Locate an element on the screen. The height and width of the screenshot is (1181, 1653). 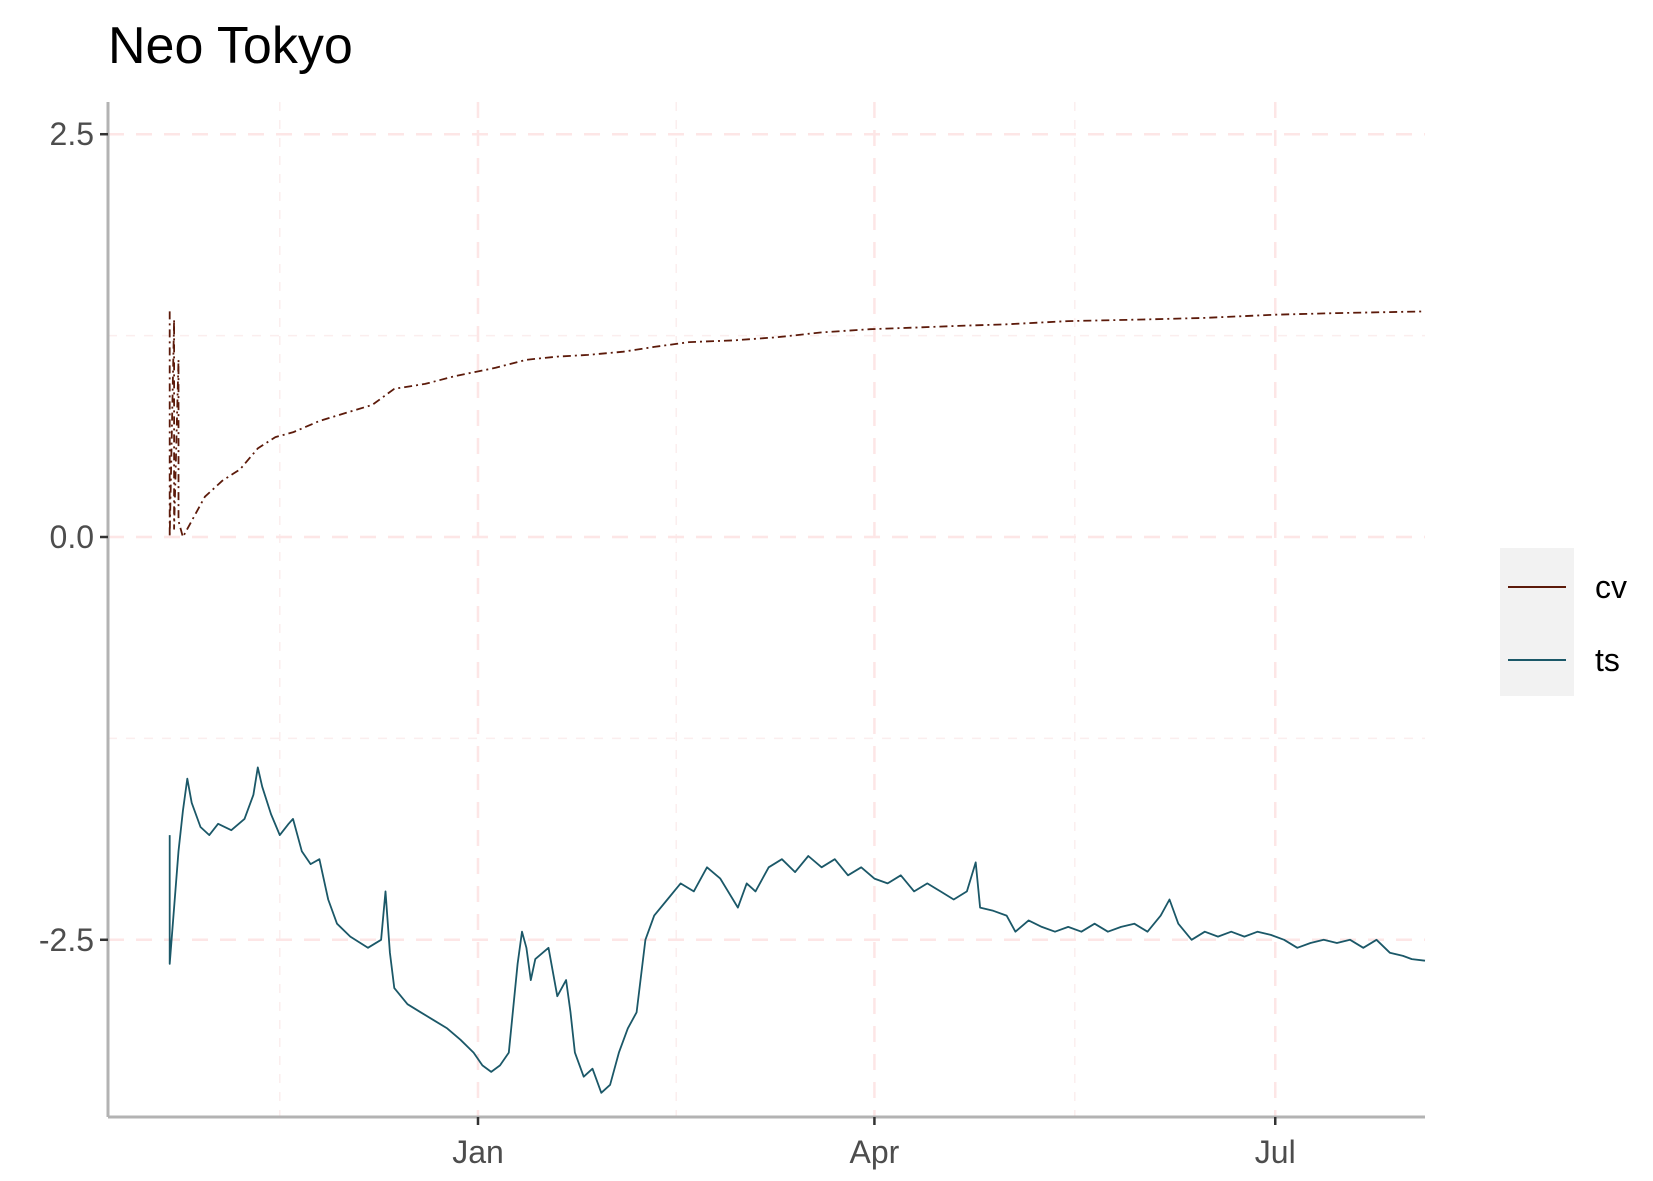
x-tick-label: Apr is located at coordinates (875, 1152).